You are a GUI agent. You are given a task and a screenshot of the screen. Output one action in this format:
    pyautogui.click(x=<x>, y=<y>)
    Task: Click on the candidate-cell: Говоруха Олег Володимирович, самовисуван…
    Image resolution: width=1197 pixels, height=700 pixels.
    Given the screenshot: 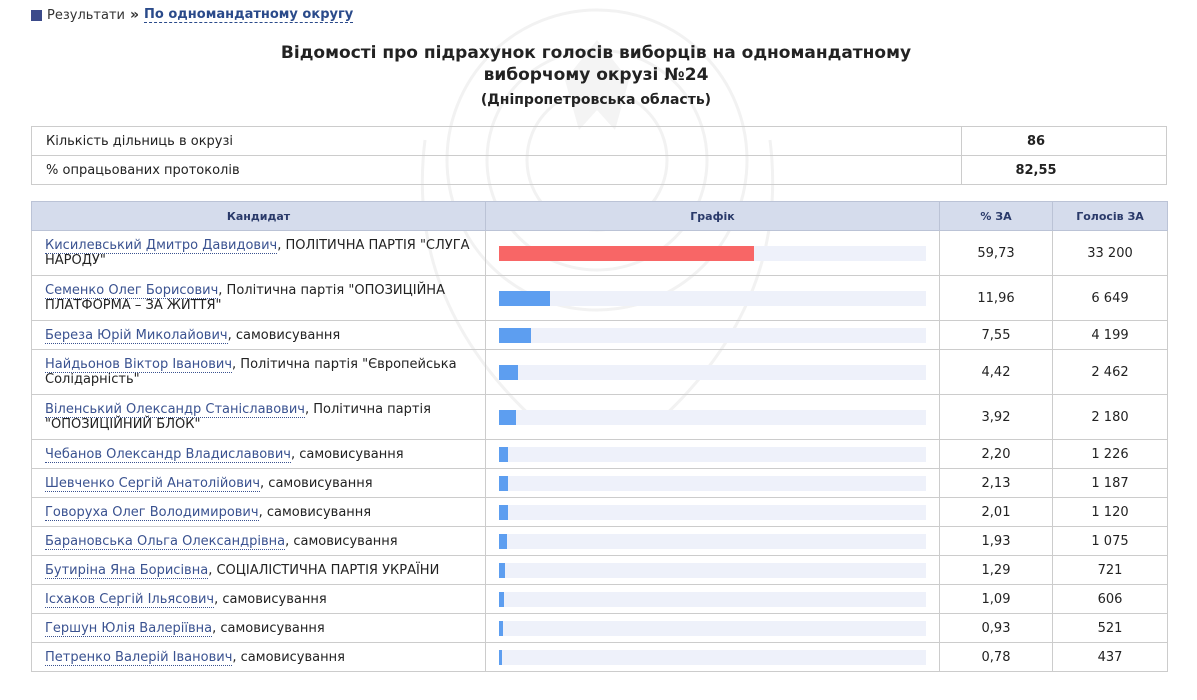 What is the action you would take?
    pyautogui.click(x=258, y=512)
    